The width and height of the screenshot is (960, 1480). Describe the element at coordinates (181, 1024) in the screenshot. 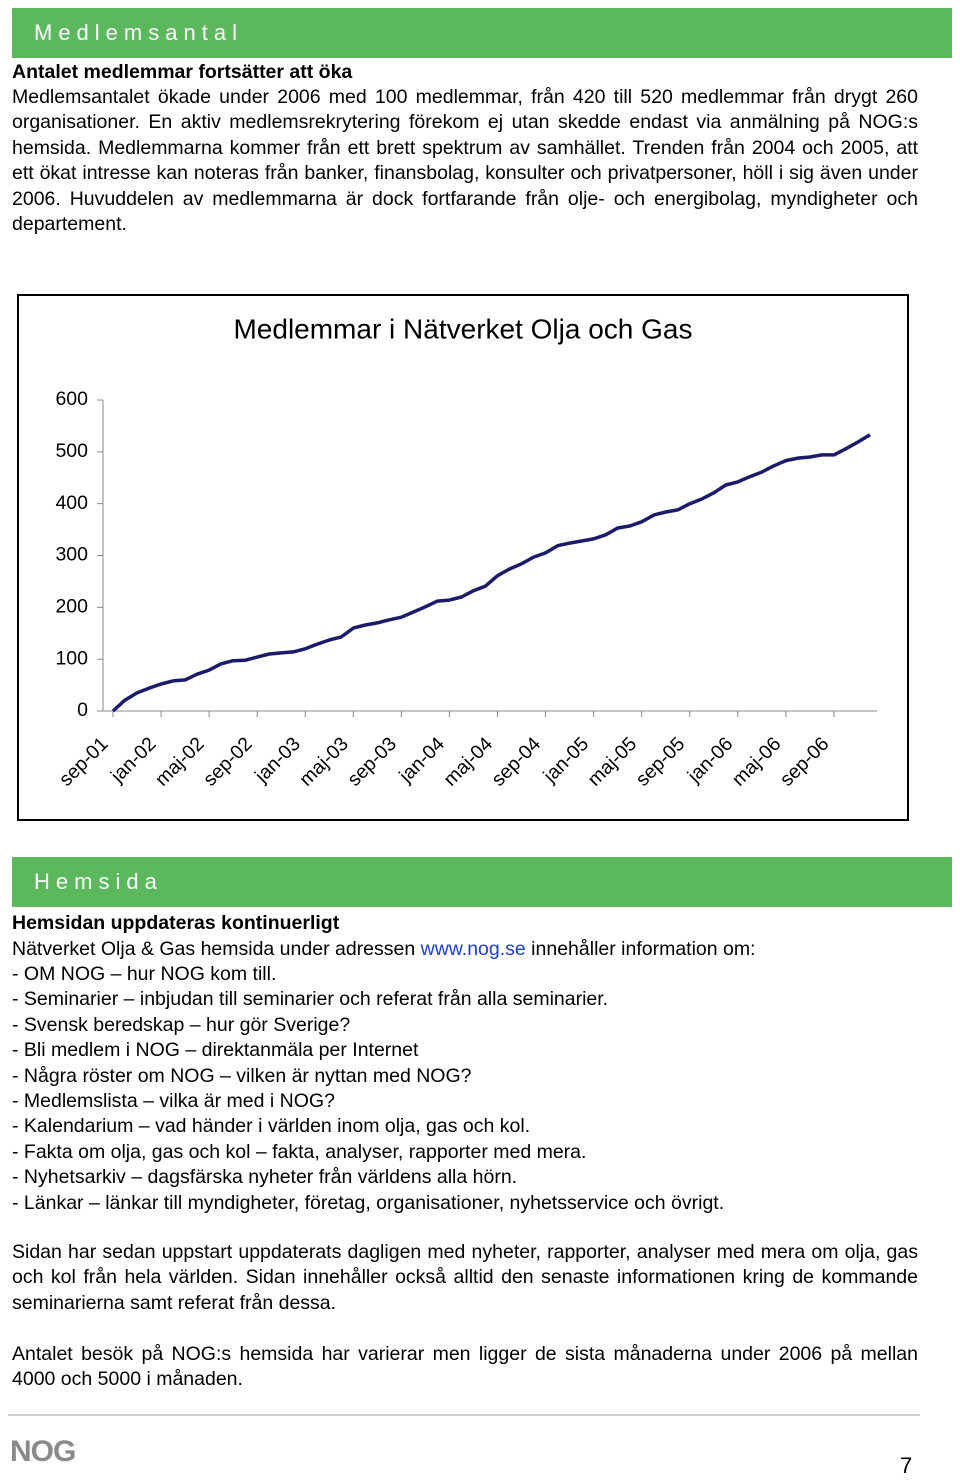

I see `list-item: - Svensk beredskap – hur gör Sverige?` at that location.